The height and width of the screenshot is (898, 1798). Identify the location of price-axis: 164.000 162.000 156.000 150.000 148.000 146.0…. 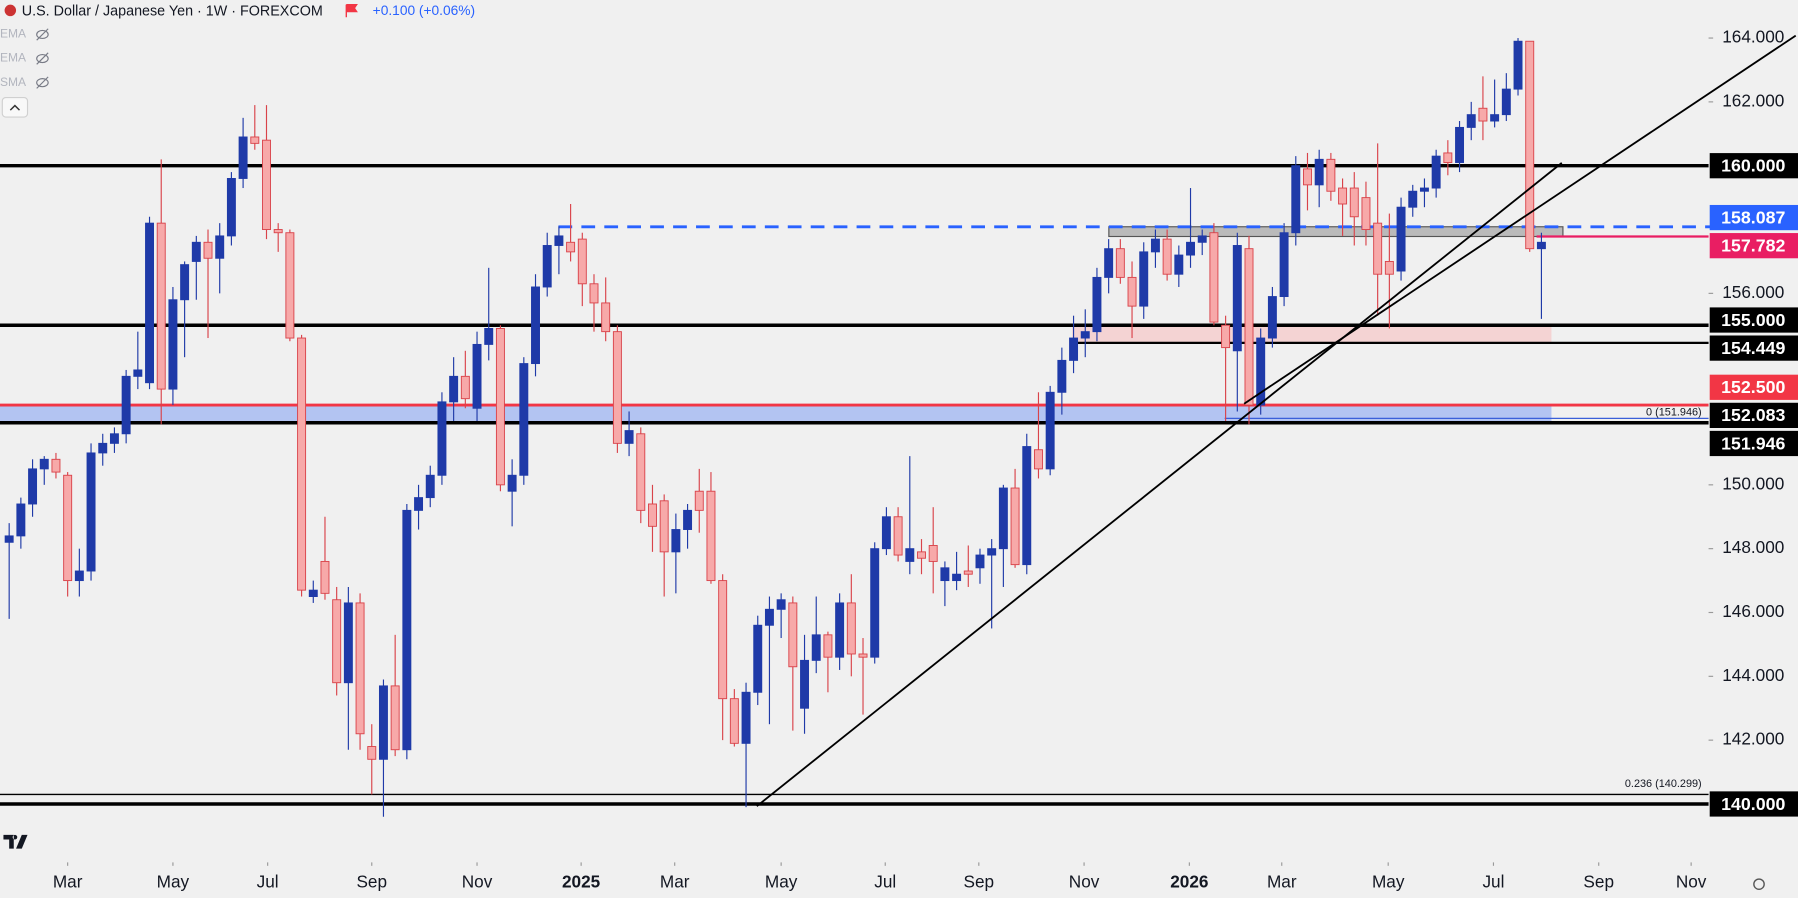
(1753, 422).